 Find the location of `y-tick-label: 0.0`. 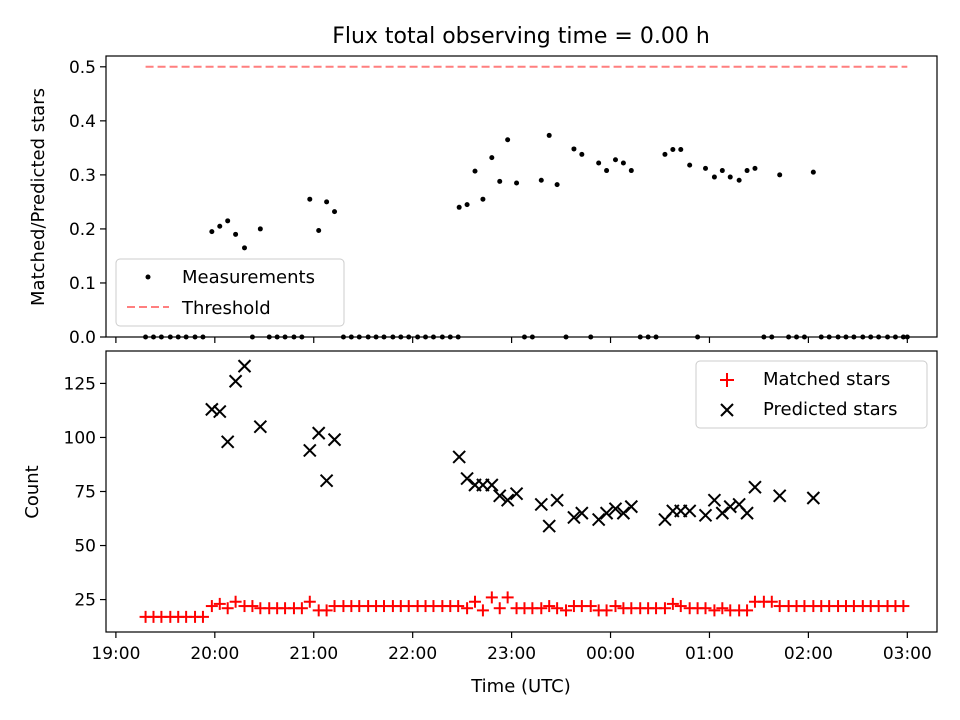

y-tick-label: 0.0 is located at coordinates (82, 338).